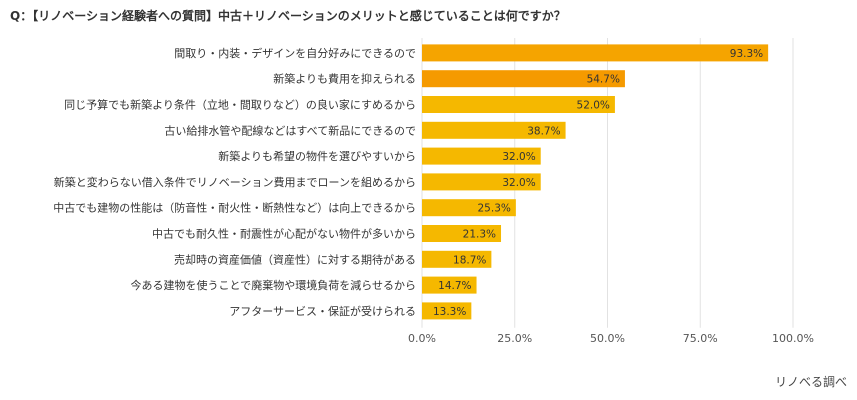 Image resolution: width=857 pixels, height=400 pixels. What do you see at coordinates (746, 54) in the screenshot?
I see `data-label: 93.3%` at bounding box center [746, 54].